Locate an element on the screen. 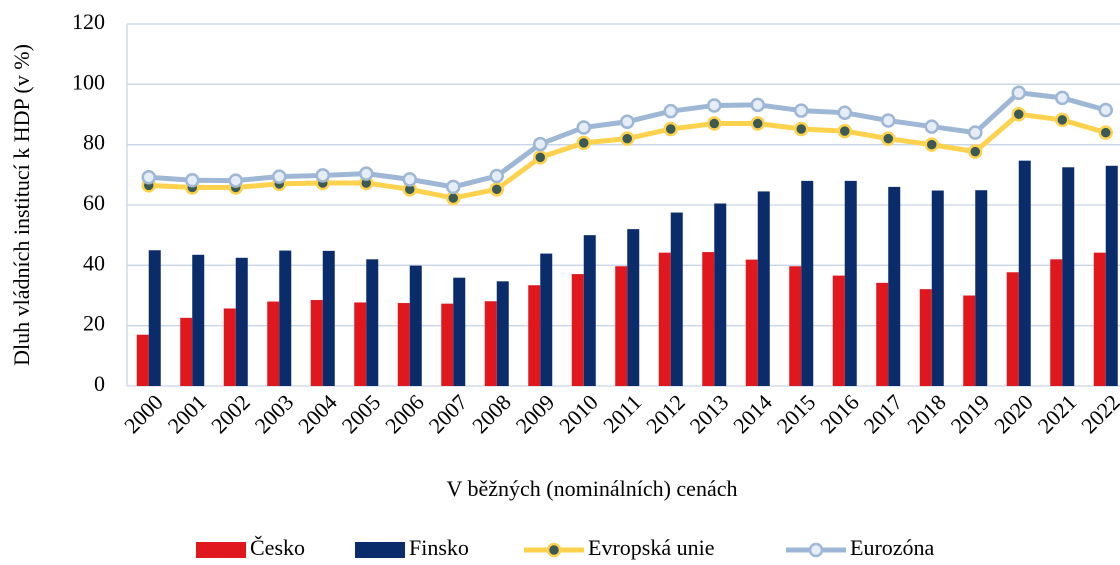 The height and width of the screenshot is (565, 1120). x-tick-label: 2021 is located at coordinates (1057, 413).